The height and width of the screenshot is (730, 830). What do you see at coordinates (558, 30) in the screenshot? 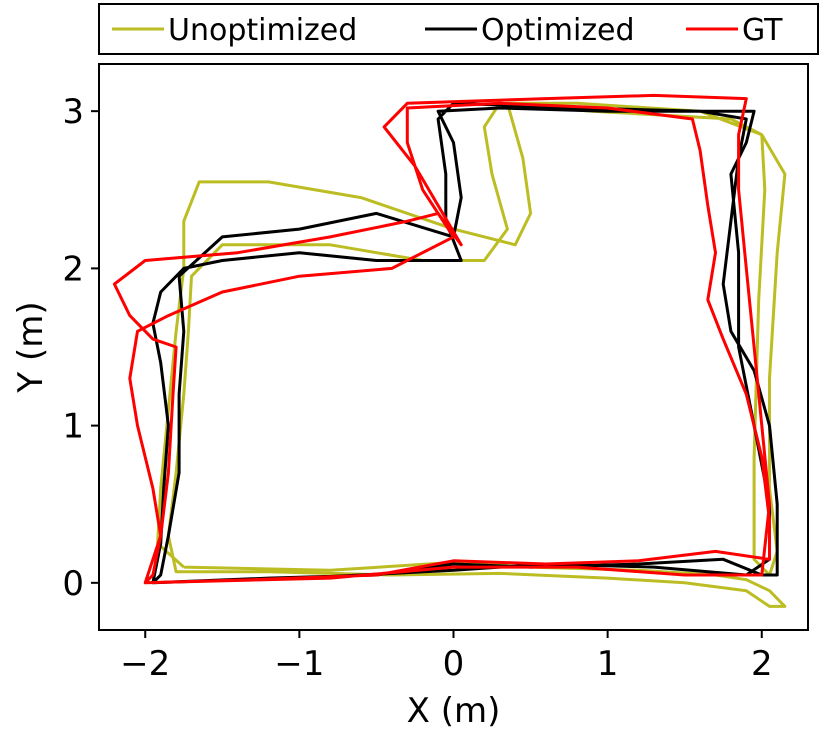
I see `legend-label-optimized: Optimized` at bounding box center [558, 30].